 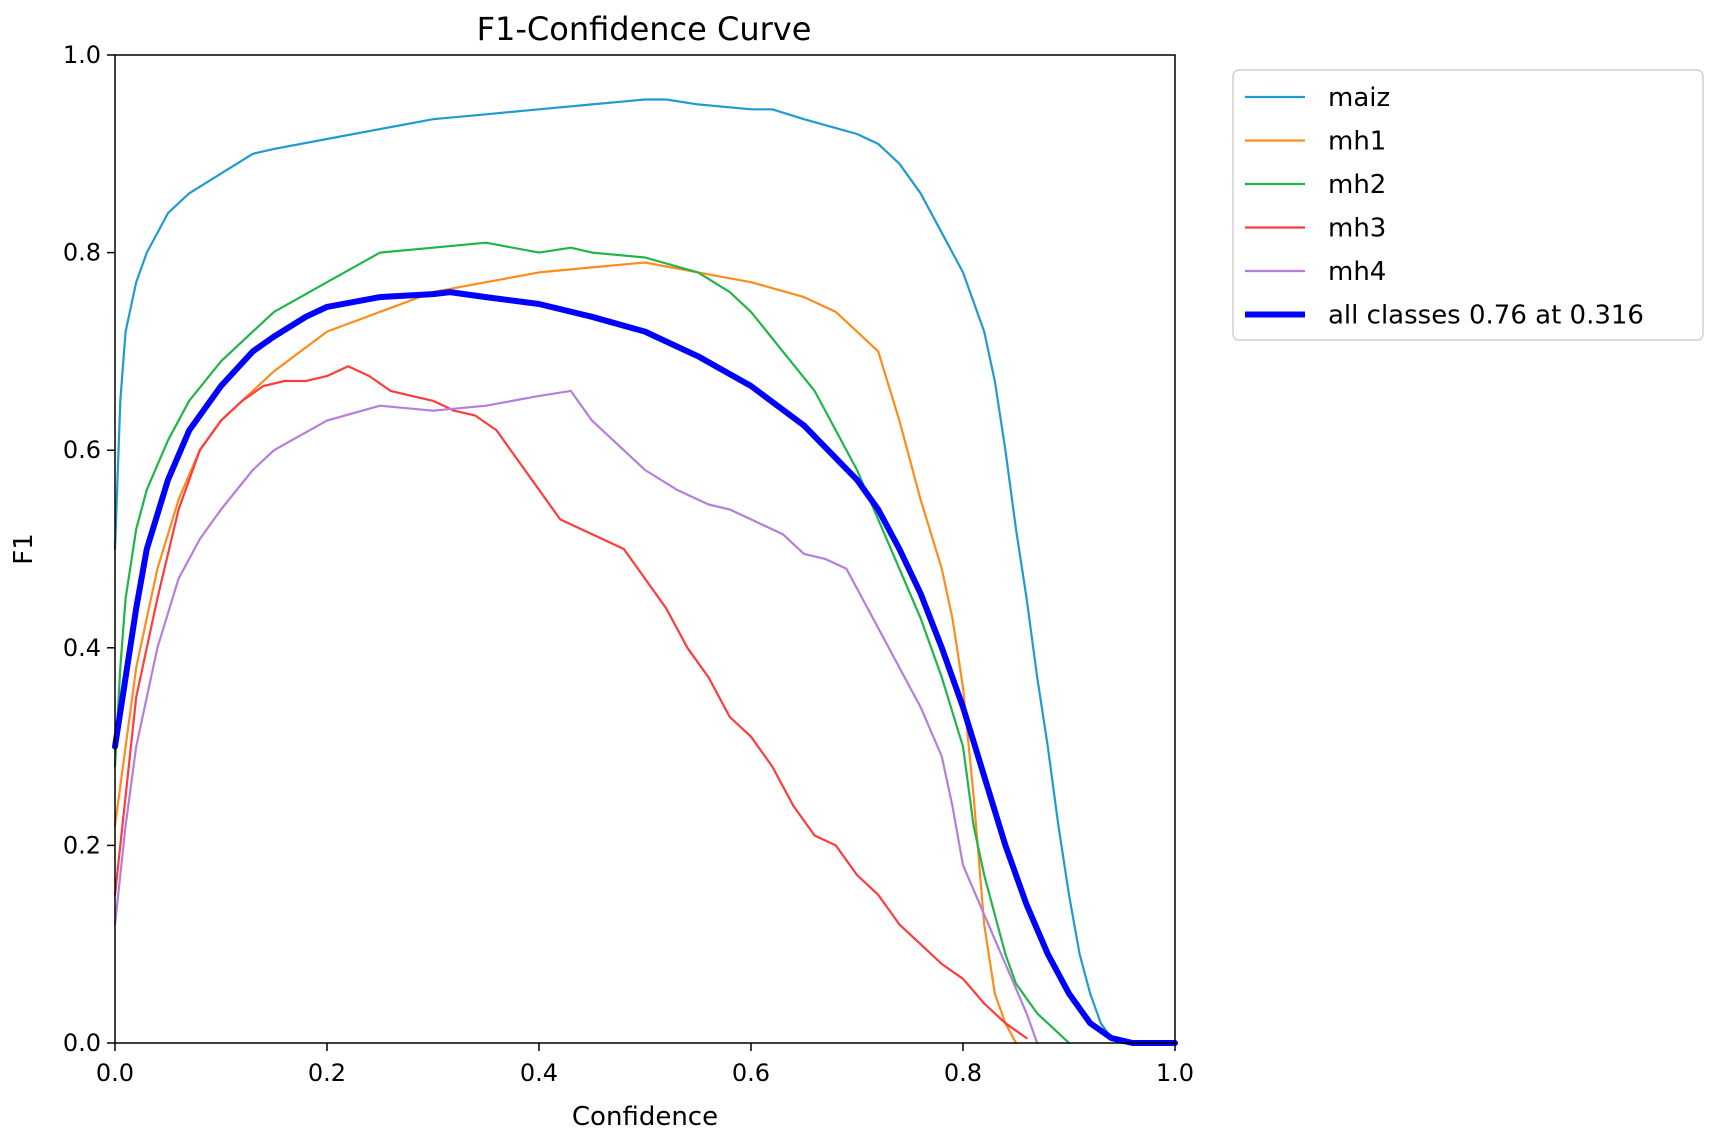 What do you see at coordinates (645, 1065) in the screenshot?
I see `x-axis: 0.0 0.2 0.4 0.6 0.8 1.0` at bounding box center [645, 1065].